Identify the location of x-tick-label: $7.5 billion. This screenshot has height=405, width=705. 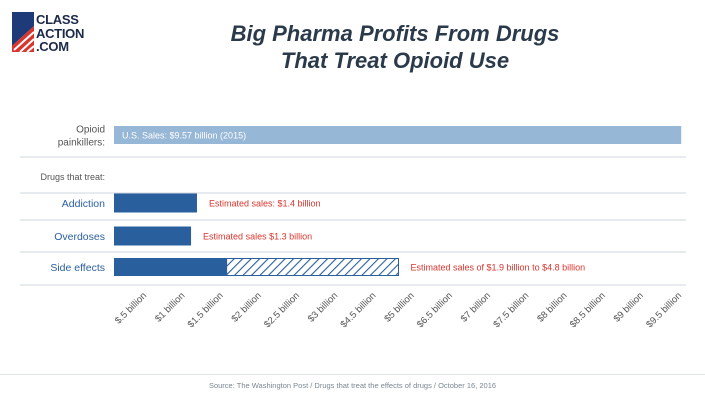
(511, 310).